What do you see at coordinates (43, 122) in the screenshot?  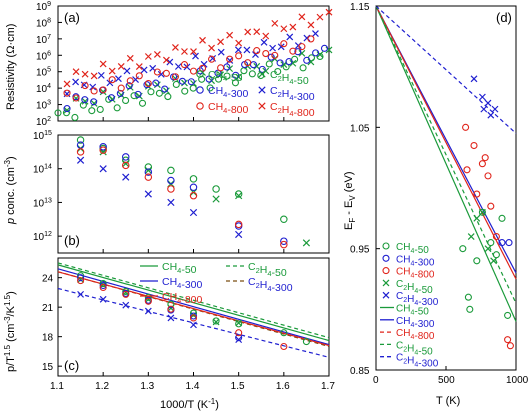 I see `panel-a-ytick-label: 10²` at bounding box center [43, 122].